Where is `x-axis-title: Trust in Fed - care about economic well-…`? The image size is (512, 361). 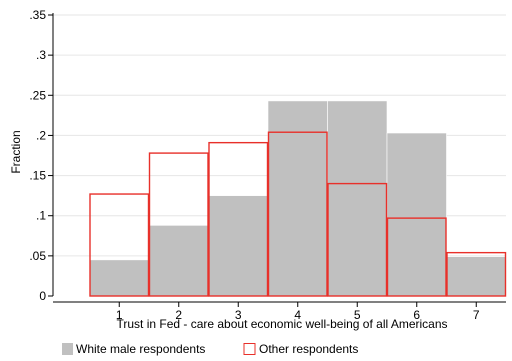
x-axis-title: Trust in Fed - care about economic well-… is located at coordinates (281, 324).